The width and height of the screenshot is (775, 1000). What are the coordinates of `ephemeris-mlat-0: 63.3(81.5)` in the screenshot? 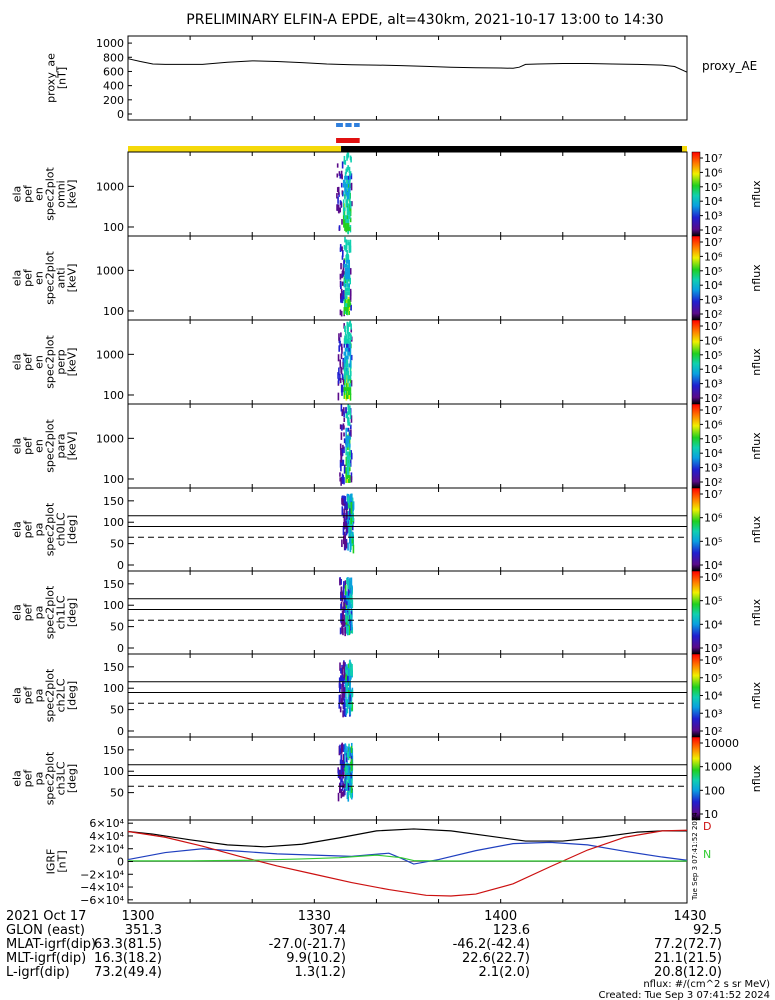 It's located at (128, 944).